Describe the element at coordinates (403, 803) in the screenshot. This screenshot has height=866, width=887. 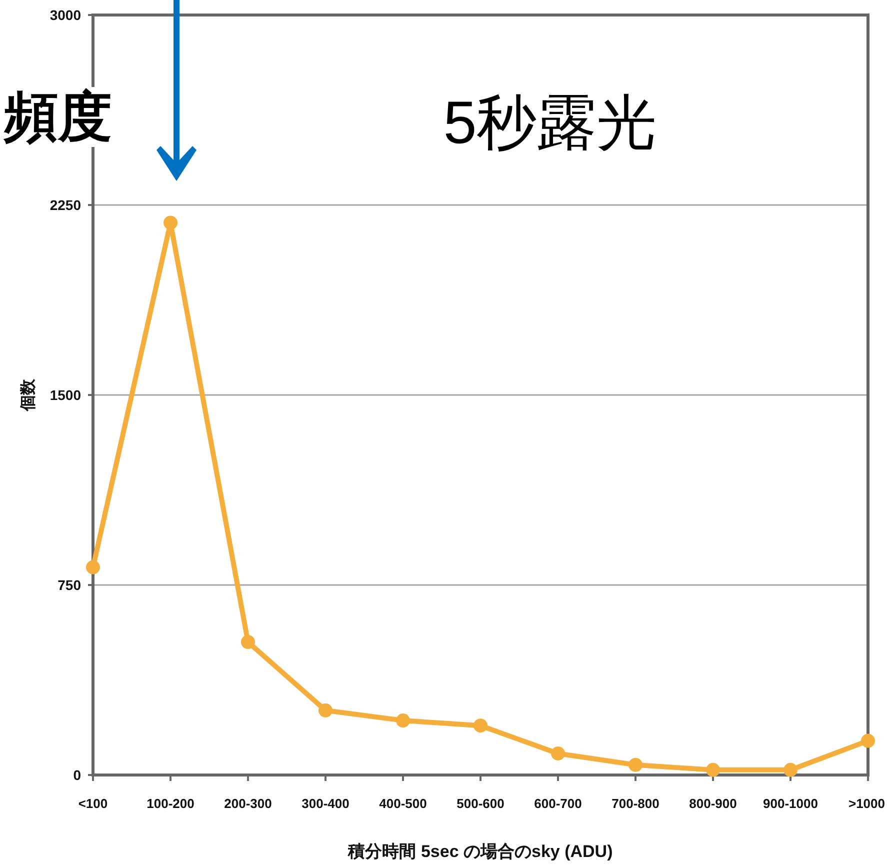
I see `x-tick-label: 400-500` at that location.